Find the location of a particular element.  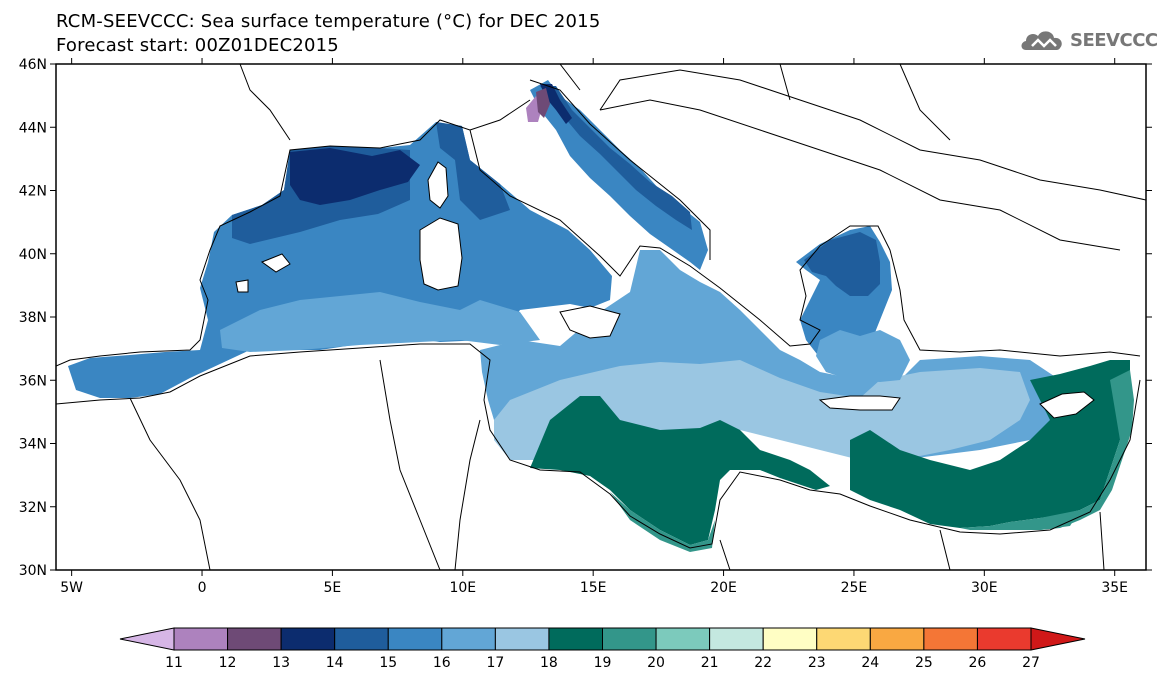

logo-text: SEEVCCC is located at coordinates (1114, 40).